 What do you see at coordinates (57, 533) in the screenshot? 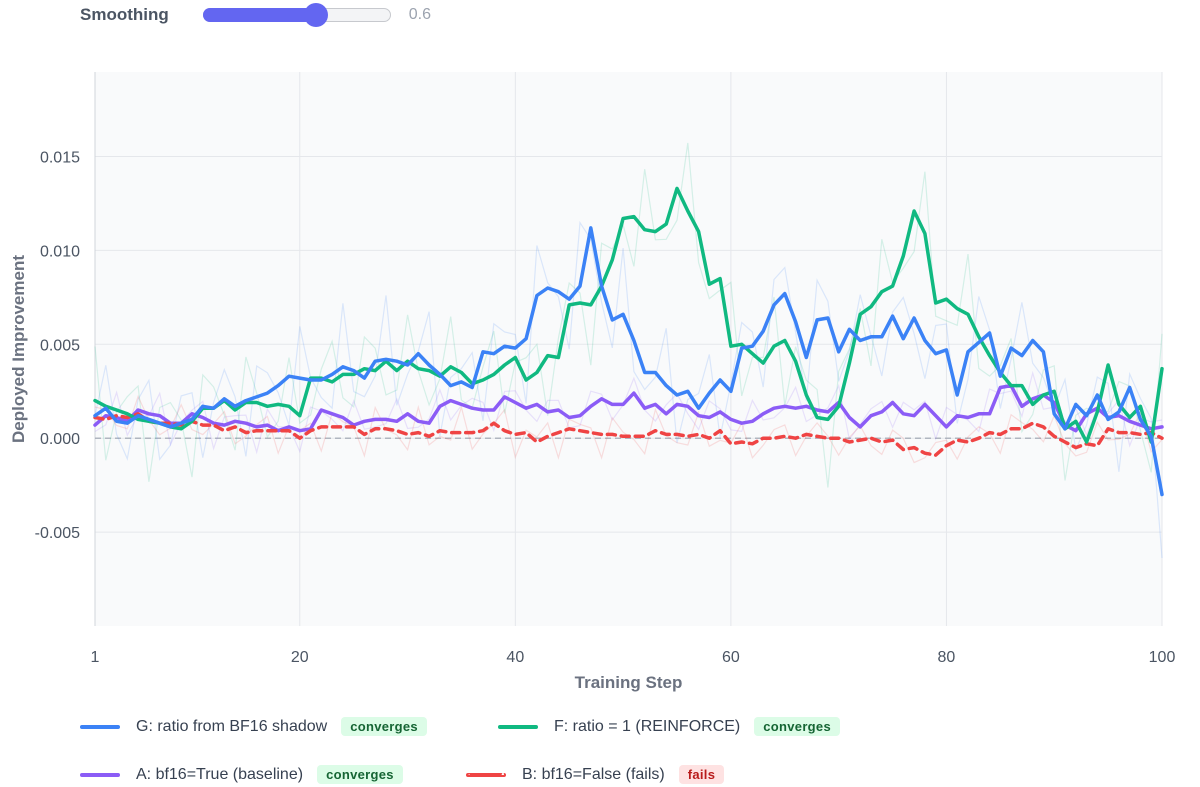
I see `y-tick-label: -0.005` at bounding box center [57, 533].